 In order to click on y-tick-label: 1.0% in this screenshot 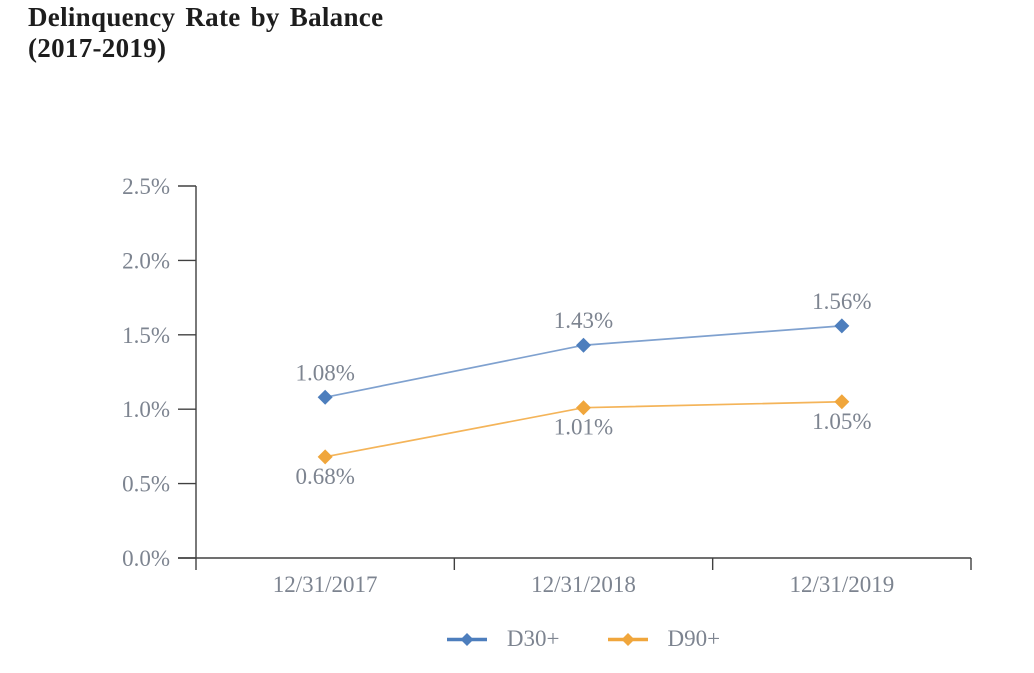, I will do `click(146, 409)`.